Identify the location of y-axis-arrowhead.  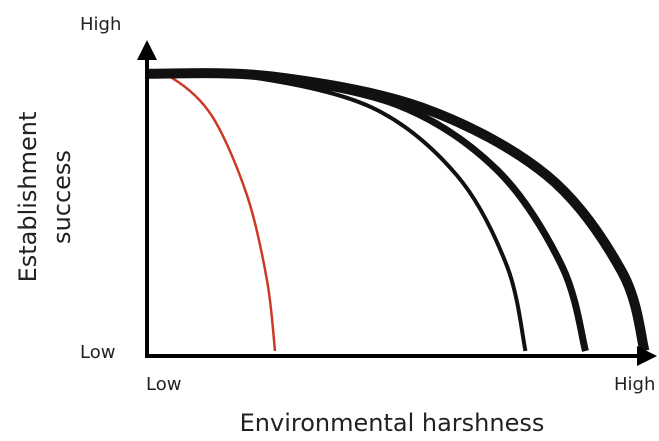
(147, 50).